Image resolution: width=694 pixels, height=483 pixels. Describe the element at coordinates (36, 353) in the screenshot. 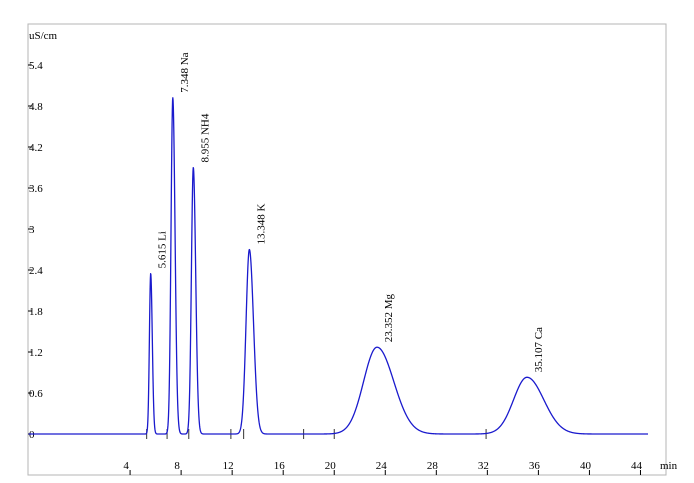

I see `y-tick-label: 1.2` at that location.